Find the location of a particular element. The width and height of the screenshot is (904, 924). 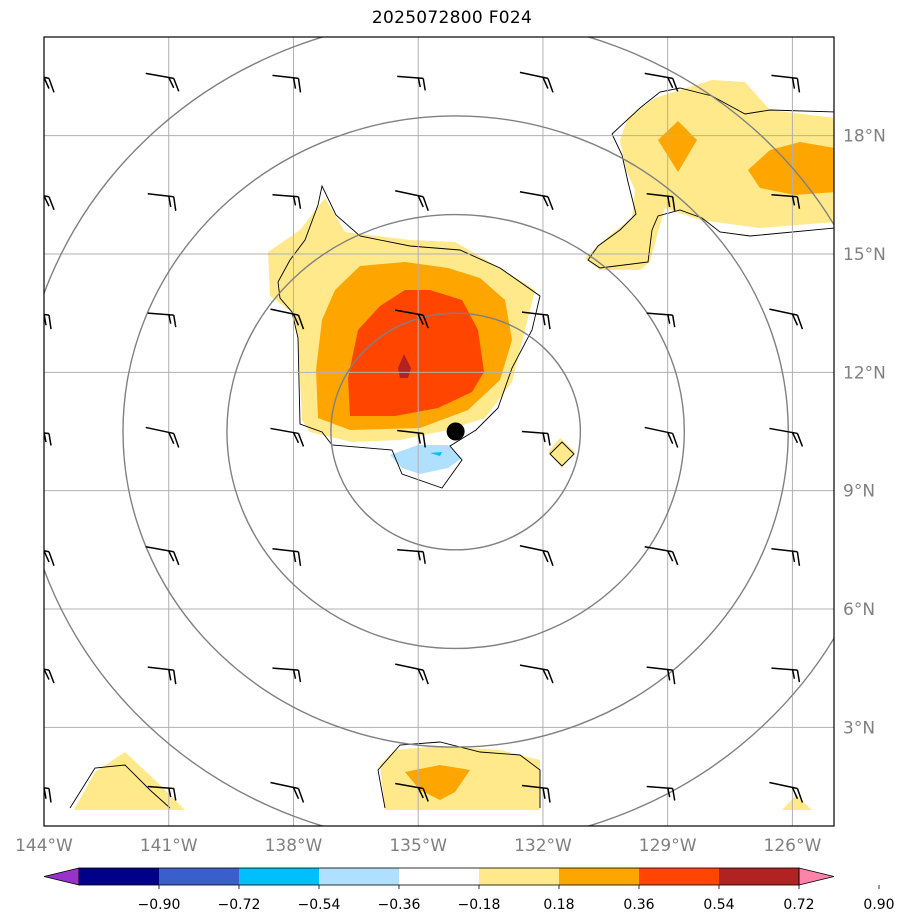

longitude-labels: 144°W 141°W 138°W 135°W 132°W 129°W 126°W is located at coordinates (418, 846).